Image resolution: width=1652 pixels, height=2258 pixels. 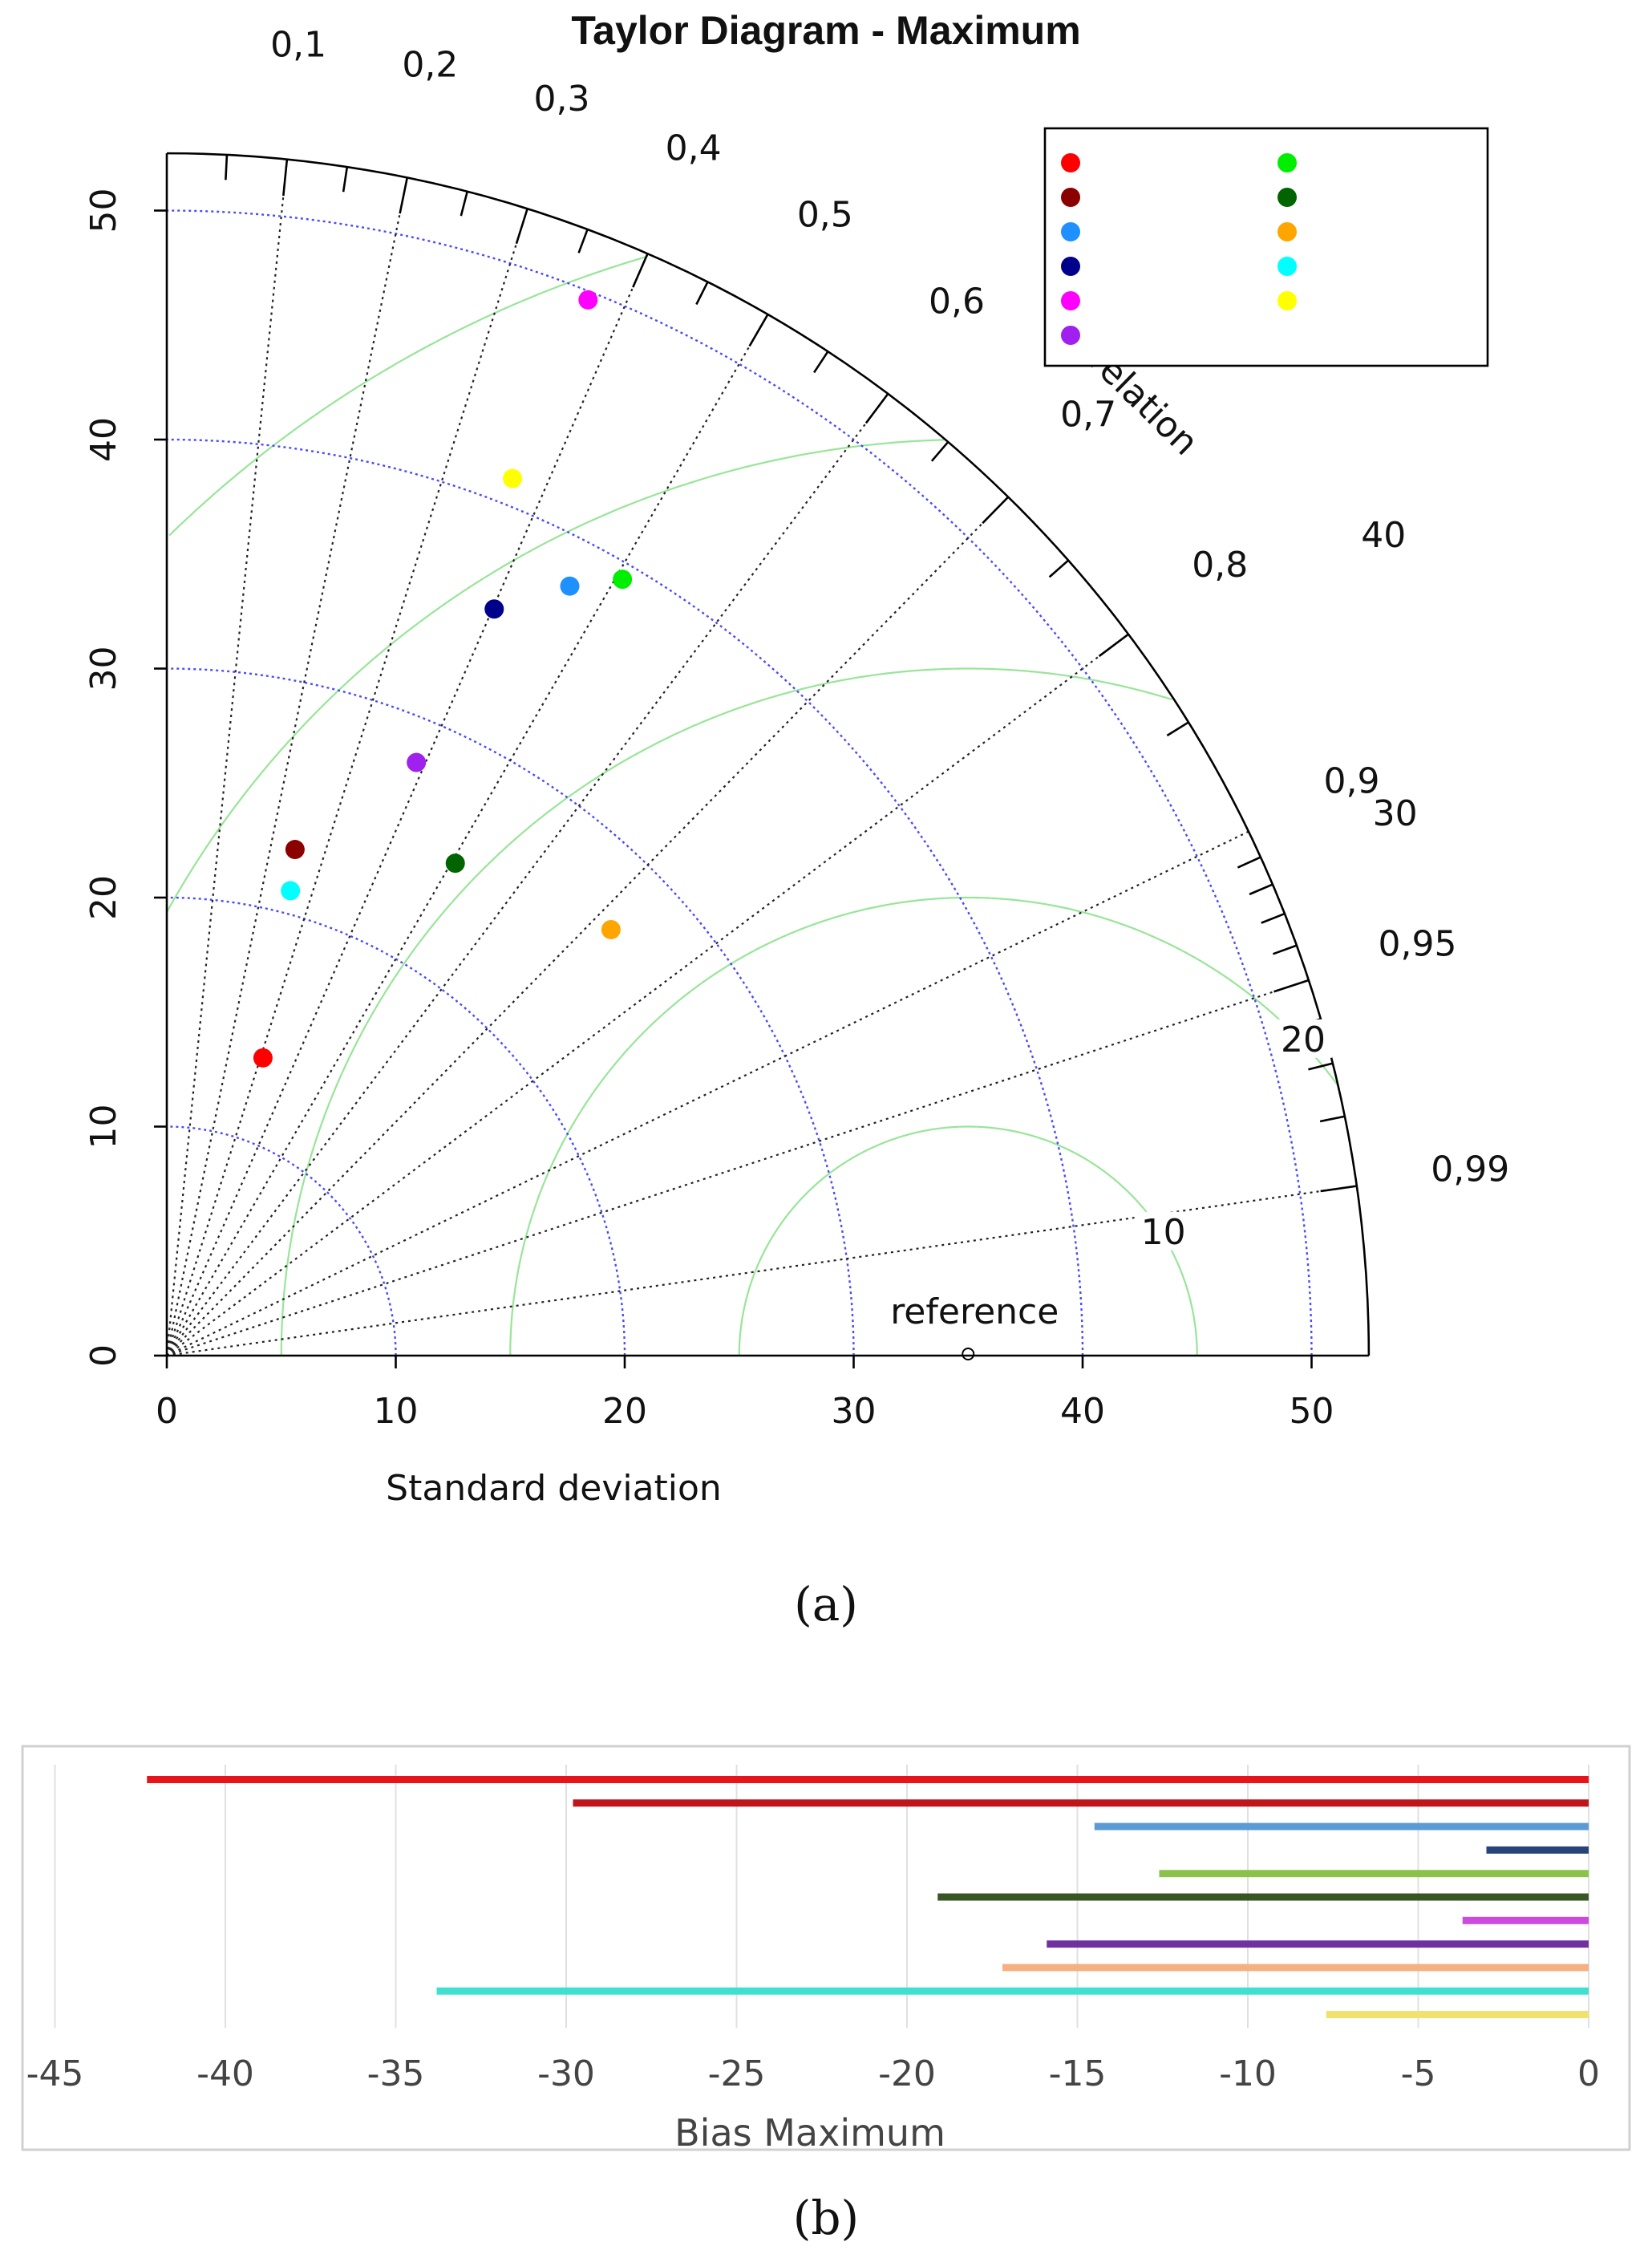 I want to click on rms-label: 40, so click(x=1383, y=535).